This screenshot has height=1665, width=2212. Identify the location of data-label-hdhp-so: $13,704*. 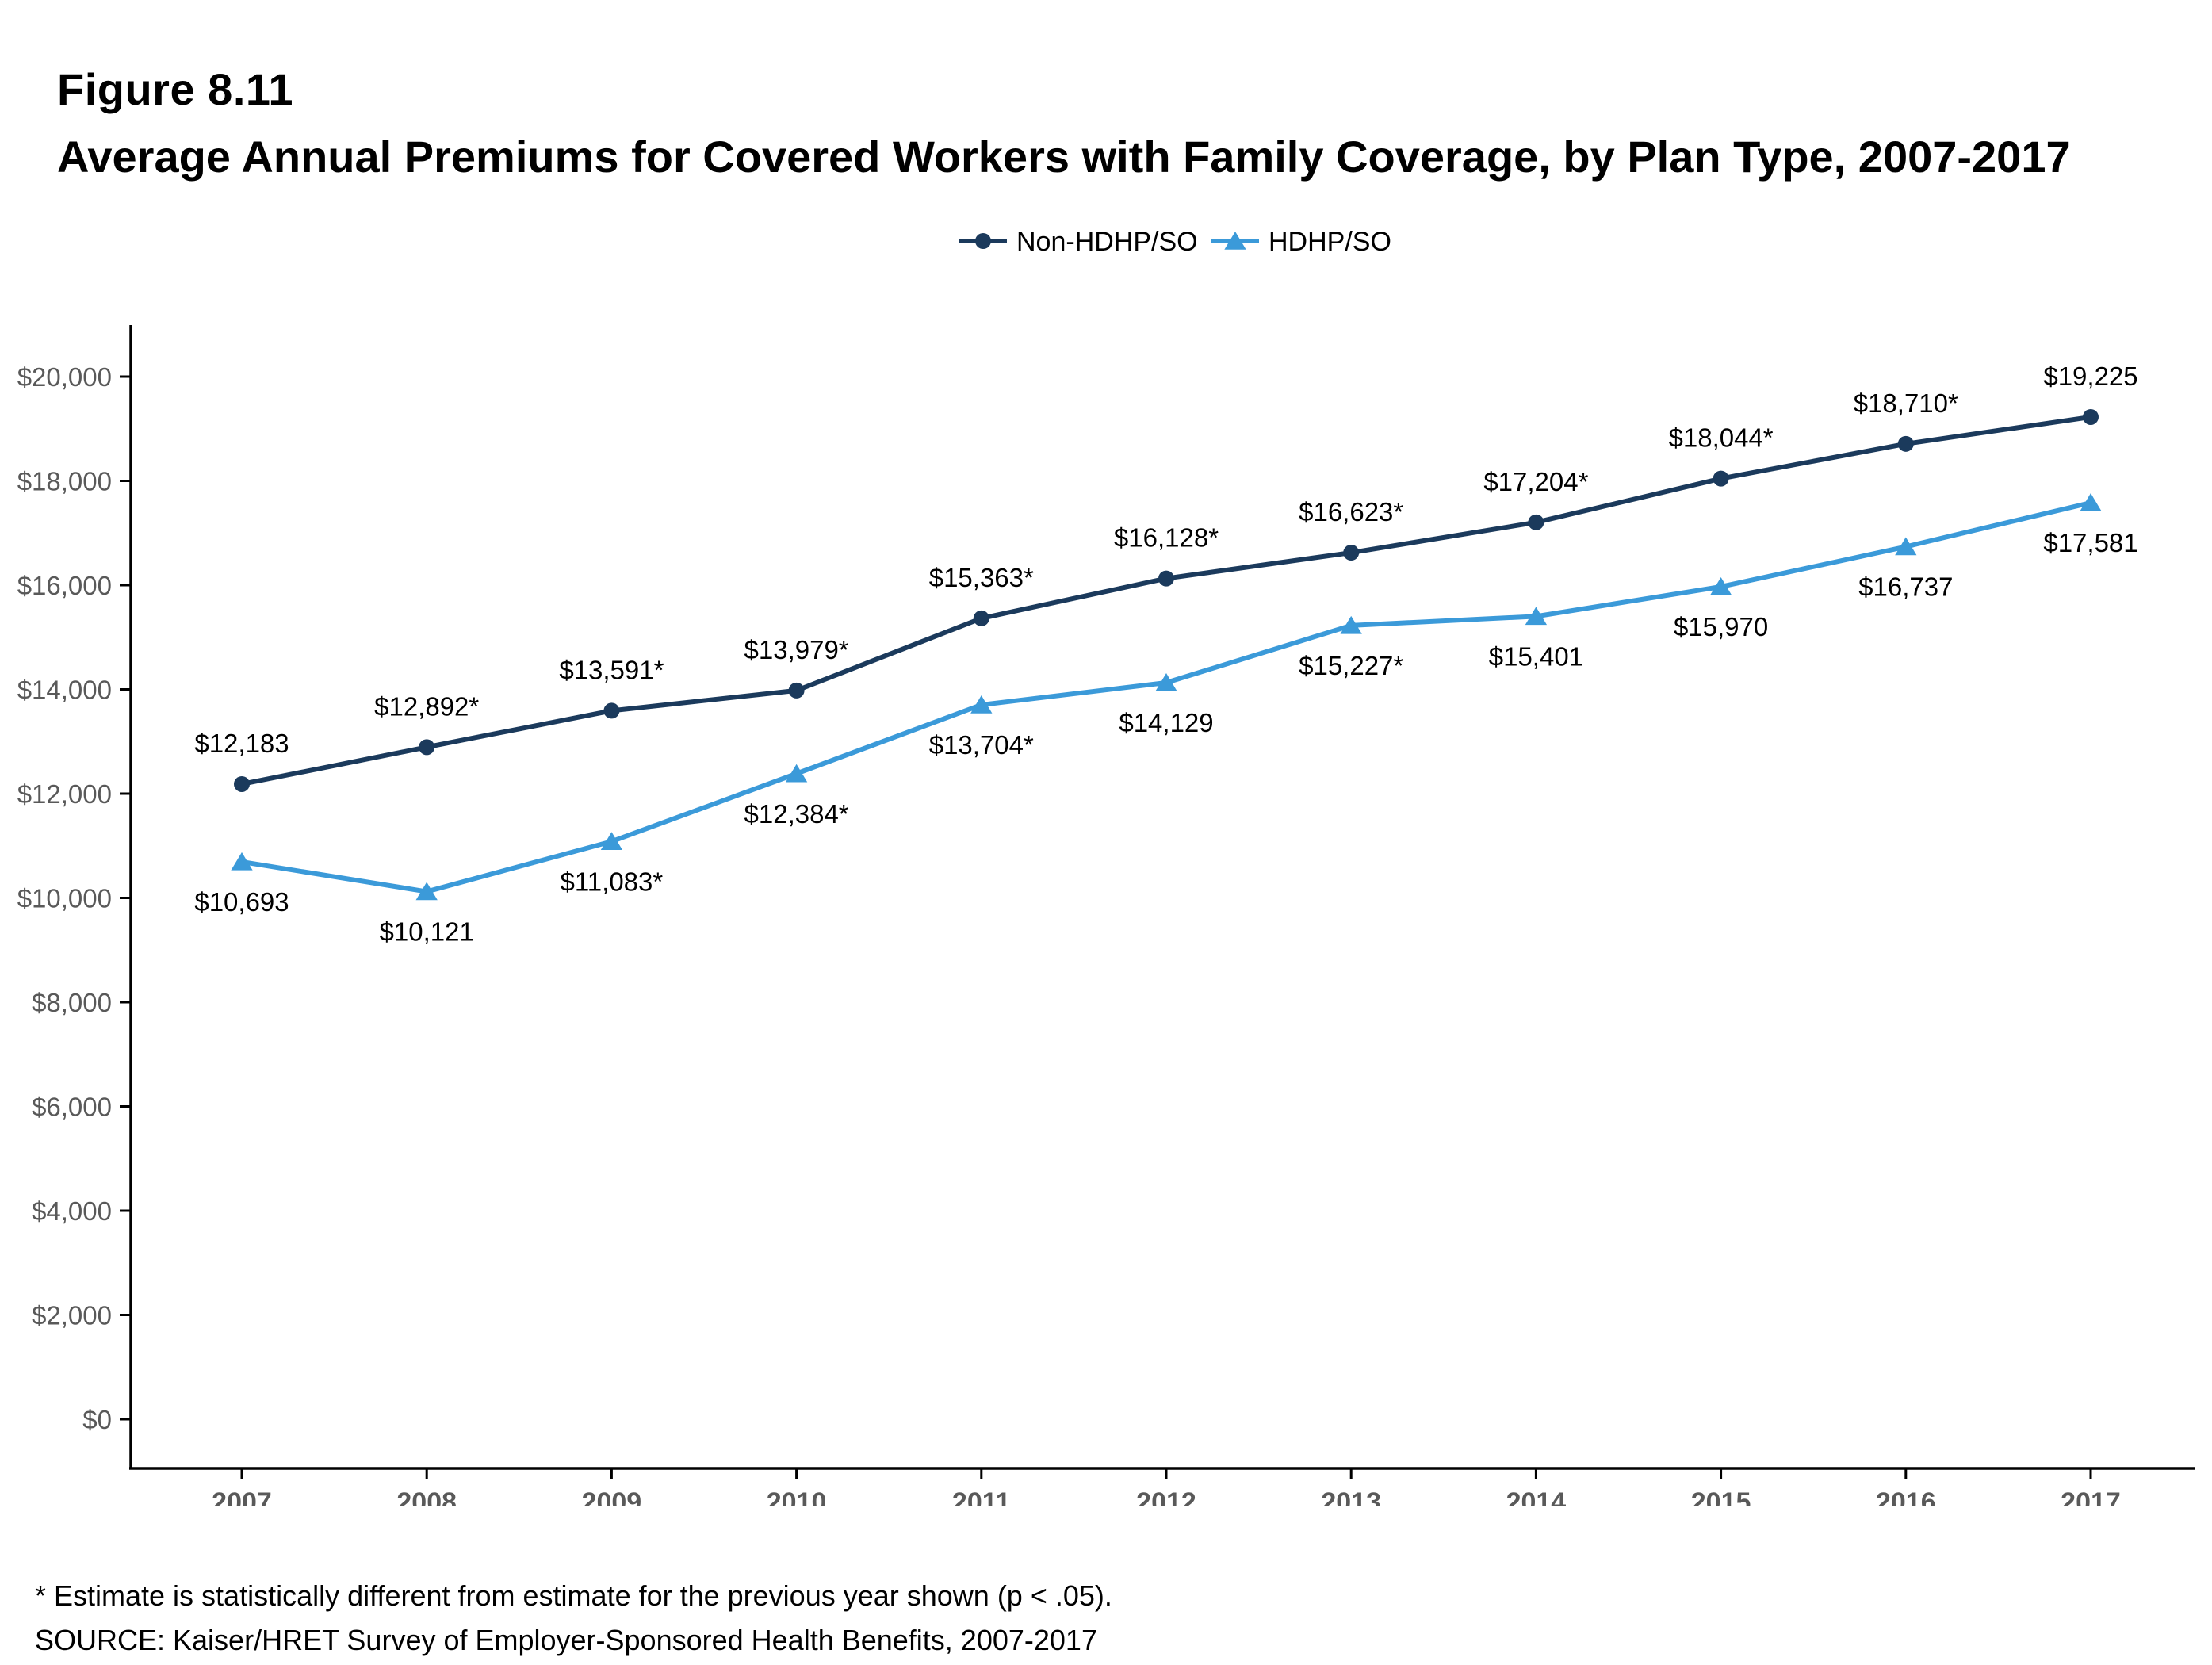
(981, 745).